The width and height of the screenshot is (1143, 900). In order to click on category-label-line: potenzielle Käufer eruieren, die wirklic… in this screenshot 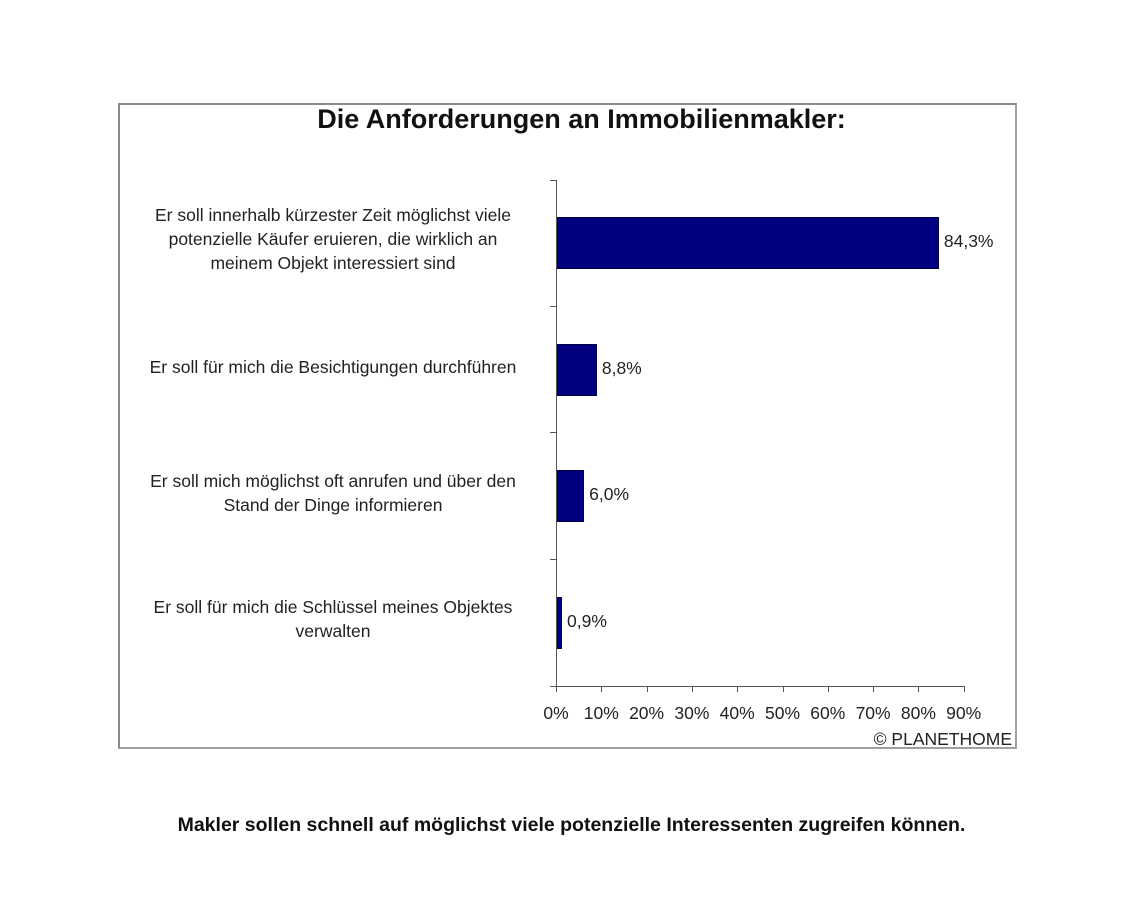, I will do `click(333, 239)`.